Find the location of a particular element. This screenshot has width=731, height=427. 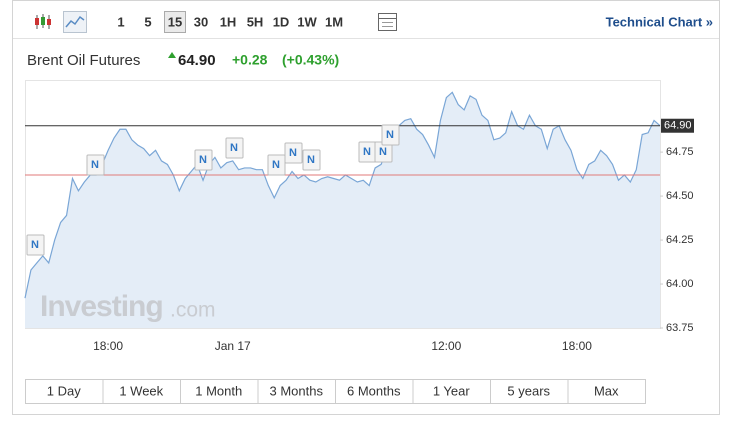

range-label: 3 Months is located at coordinates (297, 390).